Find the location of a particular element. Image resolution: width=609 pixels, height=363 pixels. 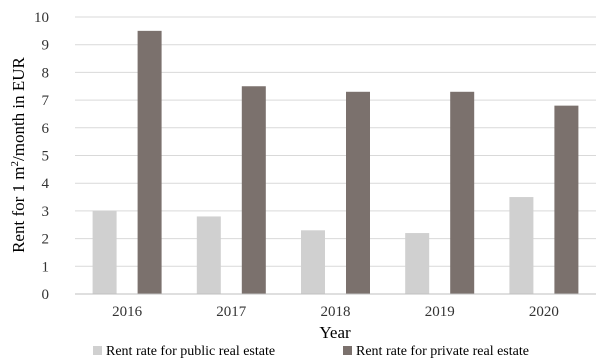

bar-public-2016 is located at coordinates (104, 252).